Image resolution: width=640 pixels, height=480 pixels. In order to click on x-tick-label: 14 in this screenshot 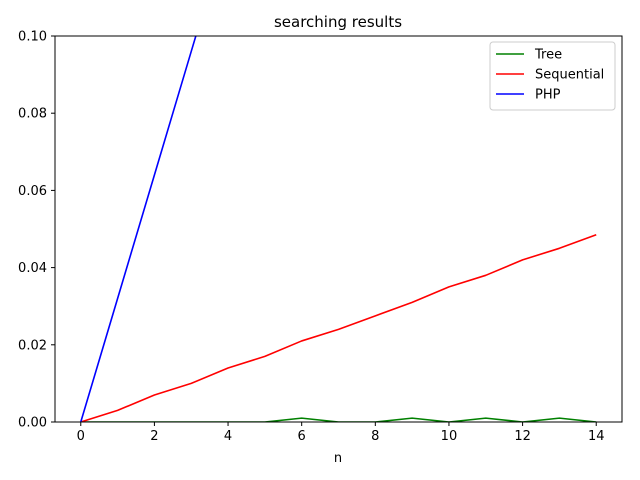, I will do `click(596, 436)`.